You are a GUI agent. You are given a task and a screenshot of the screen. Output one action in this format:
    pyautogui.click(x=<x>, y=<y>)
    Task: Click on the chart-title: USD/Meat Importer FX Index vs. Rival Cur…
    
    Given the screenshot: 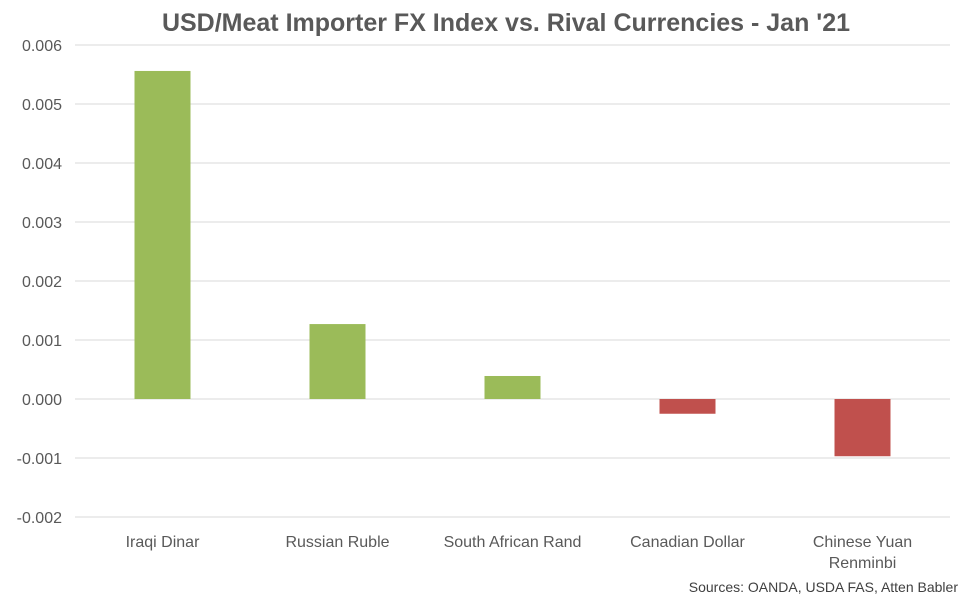 What is the action you would take?
    pyautogui.click(x=506, y=23)
    